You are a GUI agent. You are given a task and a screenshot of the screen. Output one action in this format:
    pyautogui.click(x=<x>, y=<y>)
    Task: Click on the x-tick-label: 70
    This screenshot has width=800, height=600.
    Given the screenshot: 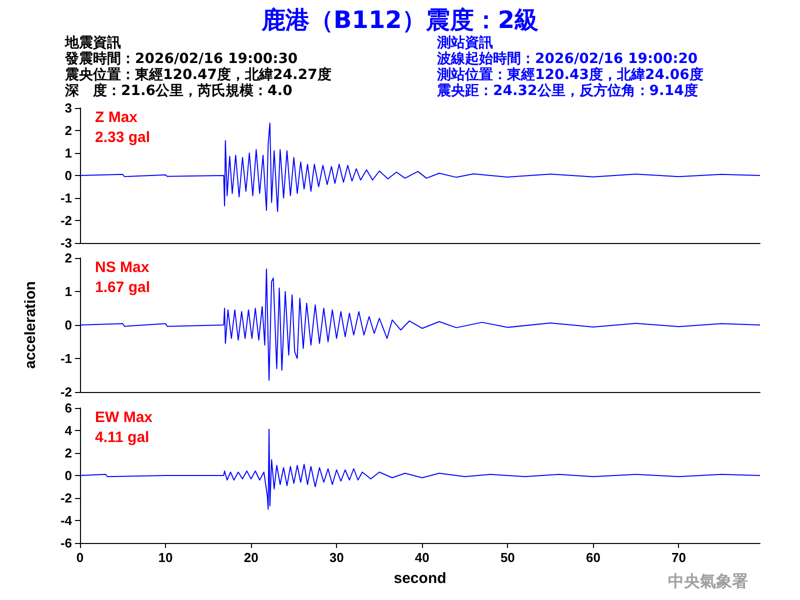 What is the action you would take?
    pyautogui.click(x=679, y=557)
    